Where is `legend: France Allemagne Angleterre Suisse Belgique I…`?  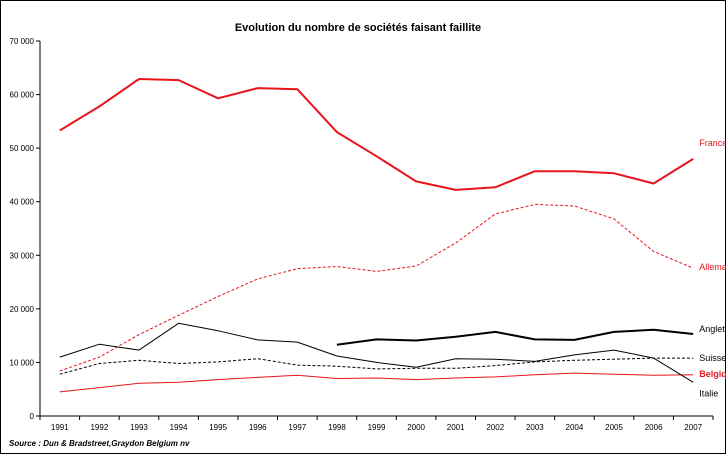
legend: France Allemagne Angleterre Suisse Belgique I… is located at coordinates (712, 268).